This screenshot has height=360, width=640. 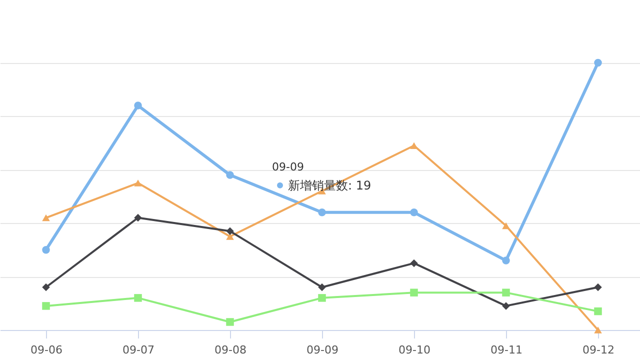 I want to click on annotation: 09-09, so click(x=288, y=167).